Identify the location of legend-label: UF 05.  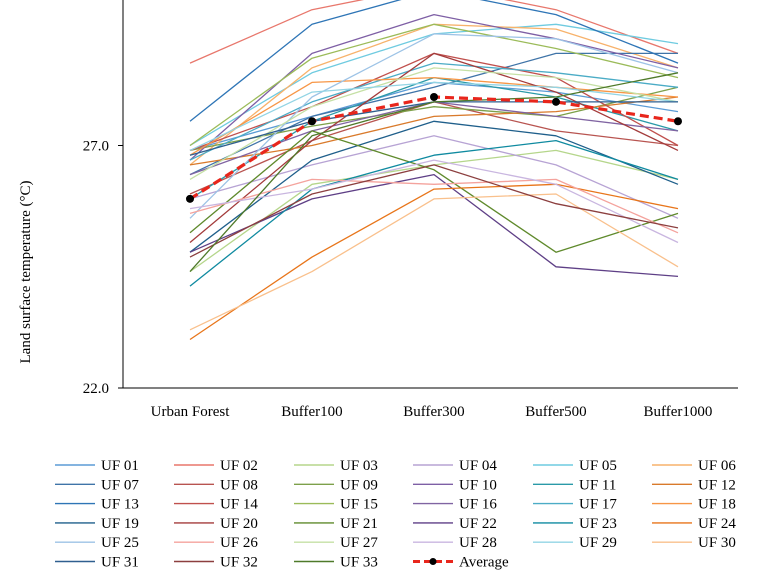
(598, 466).